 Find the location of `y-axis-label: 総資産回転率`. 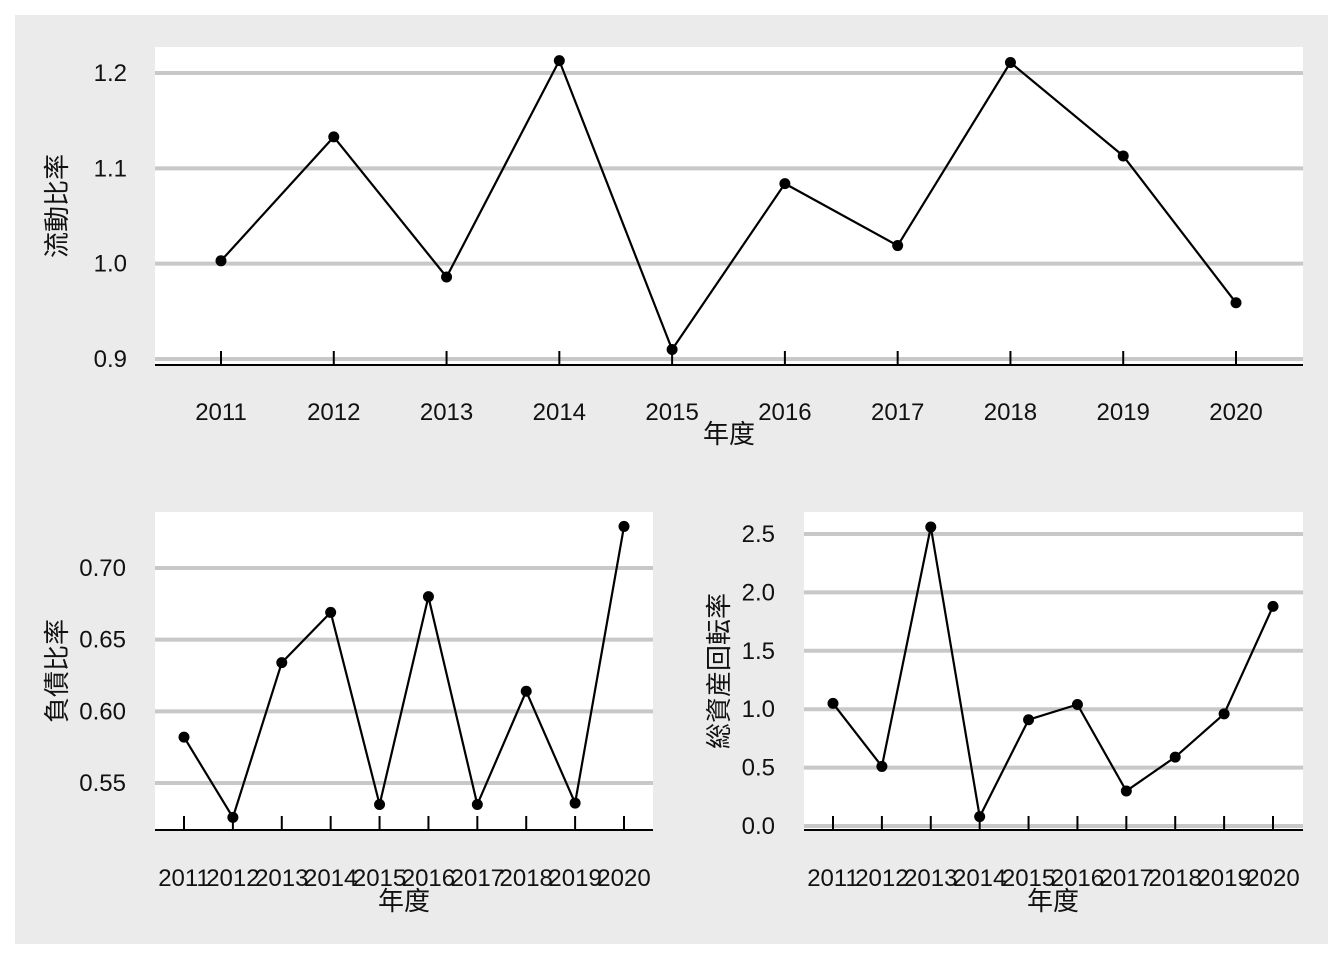

y-axis-label: 総資産回転率 is located at coordinates (719, 671).